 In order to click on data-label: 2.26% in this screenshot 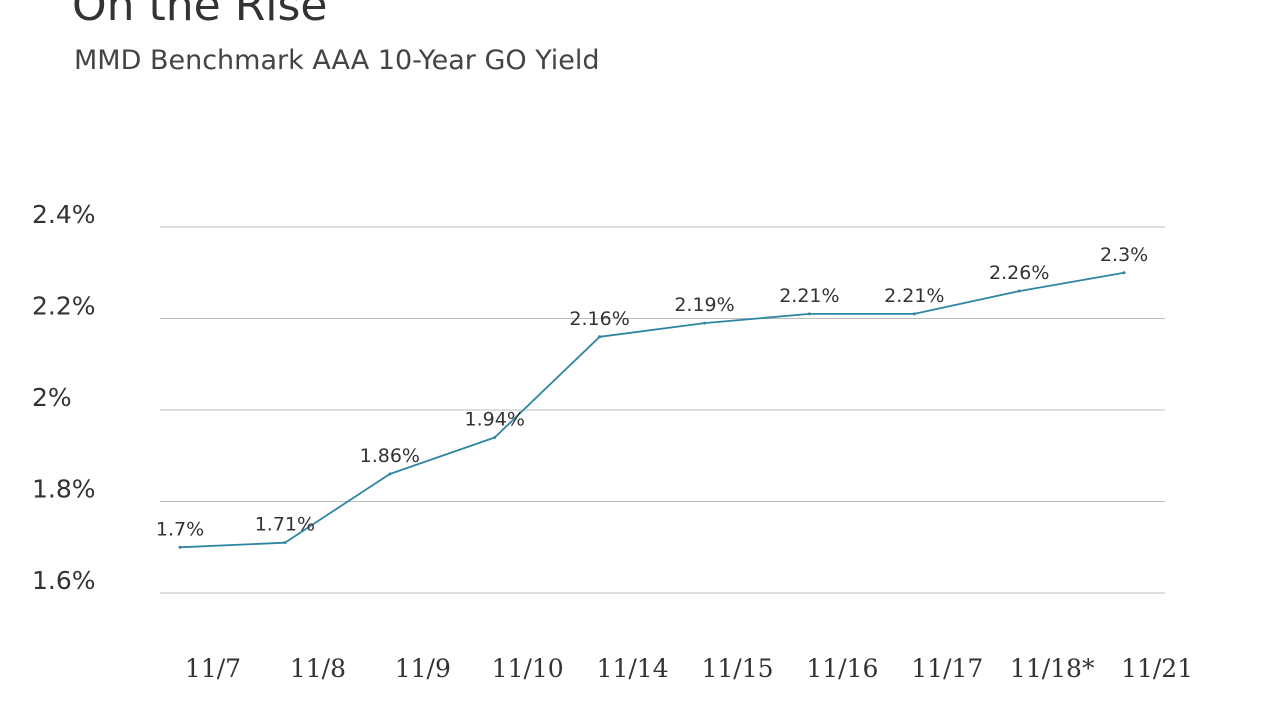, I will do `click(1019, 273)`.